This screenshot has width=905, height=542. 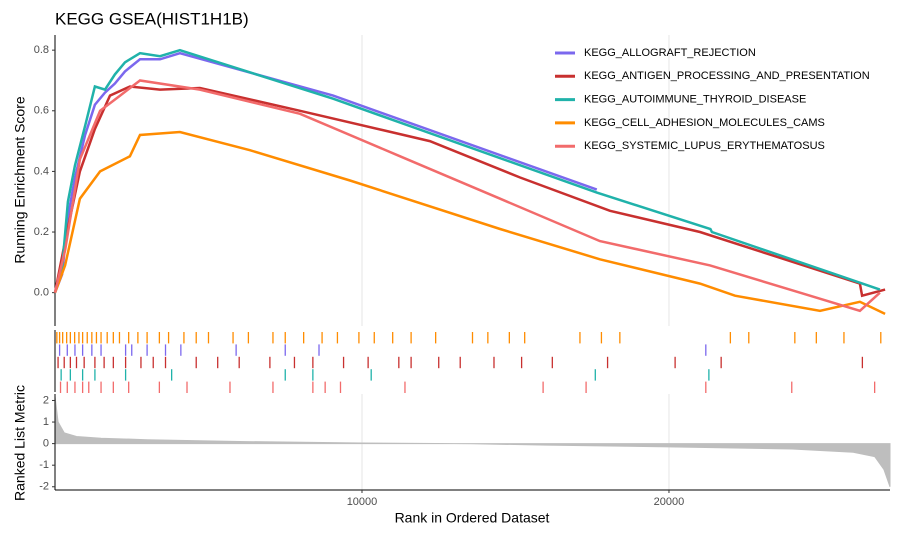 What do you see at coordinates (41, 232) in the screenshot?
I see `y-tick-label: 0.2` at bounding box center [41, 232].